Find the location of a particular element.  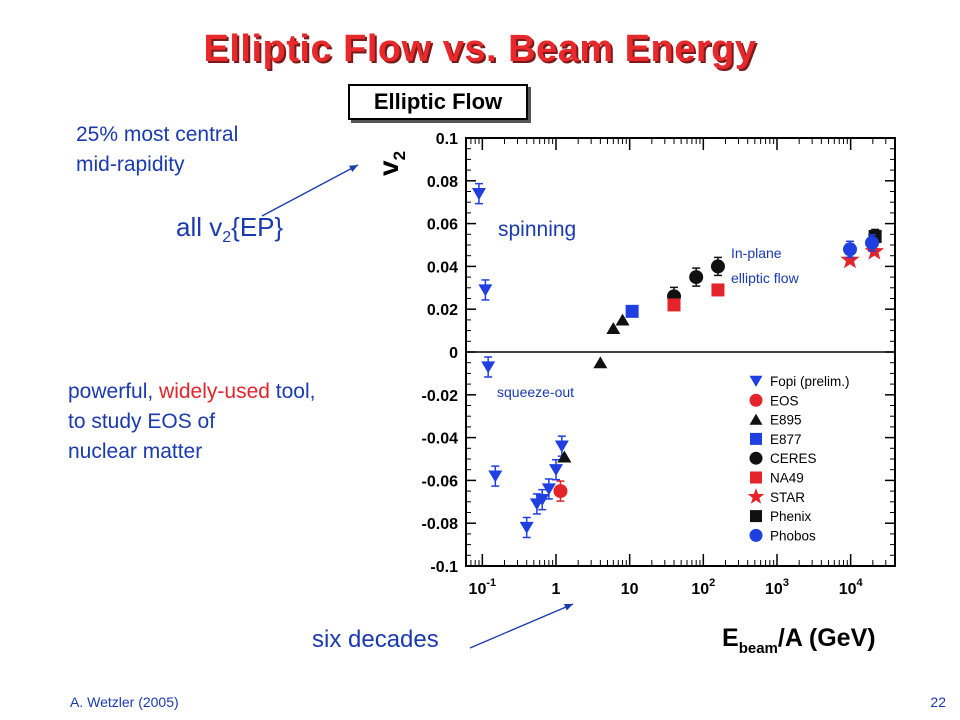

note-central: 25% most central mid-rapidity is located at coordinates (157, 150).